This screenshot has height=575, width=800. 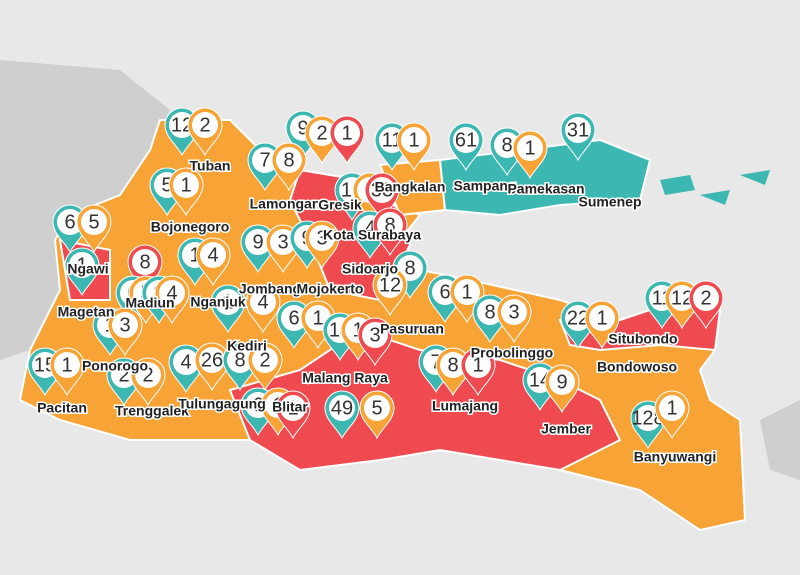 I want to click on region-label: Pacitan, so click(x=62, y=408).